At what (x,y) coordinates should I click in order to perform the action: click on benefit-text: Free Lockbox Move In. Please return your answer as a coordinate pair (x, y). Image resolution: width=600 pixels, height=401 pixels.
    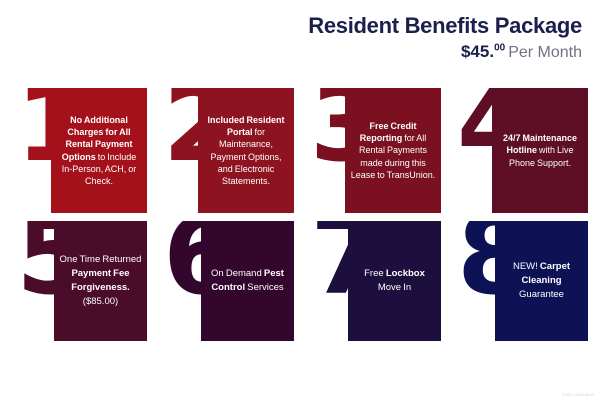
    Looking at the image, I should click on (394, 281).